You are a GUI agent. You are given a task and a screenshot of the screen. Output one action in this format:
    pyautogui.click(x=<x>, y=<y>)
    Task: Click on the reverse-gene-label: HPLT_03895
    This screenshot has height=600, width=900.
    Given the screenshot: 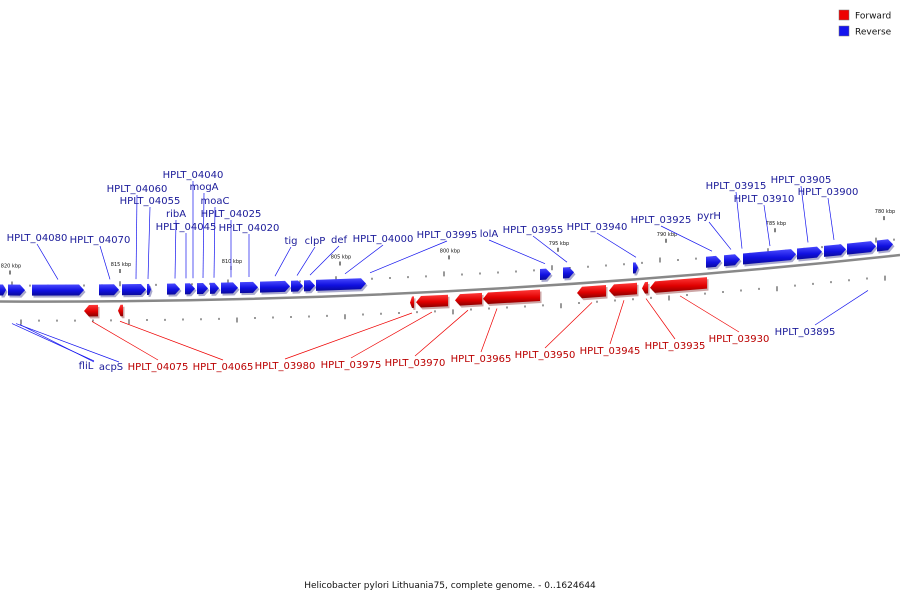 What is the action you would take?
    pyautogui.click(x=805, y=332)
    